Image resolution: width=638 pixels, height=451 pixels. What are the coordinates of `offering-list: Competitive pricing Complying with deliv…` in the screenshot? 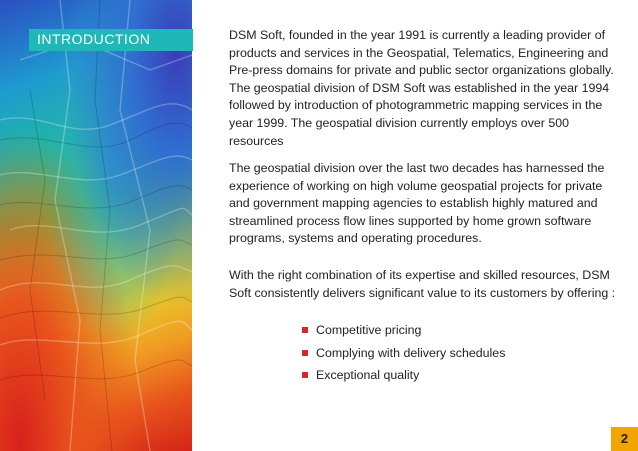 It's located at (452, 356).